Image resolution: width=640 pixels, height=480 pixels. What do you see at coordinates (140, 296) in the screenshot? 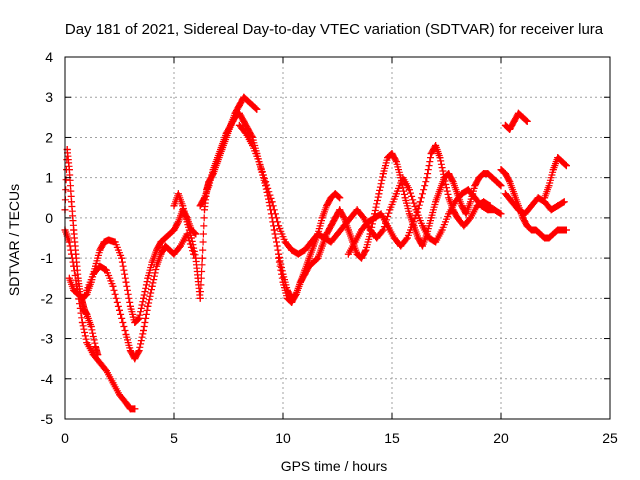
I see `series-track-d` at bounding box center [140, 296].